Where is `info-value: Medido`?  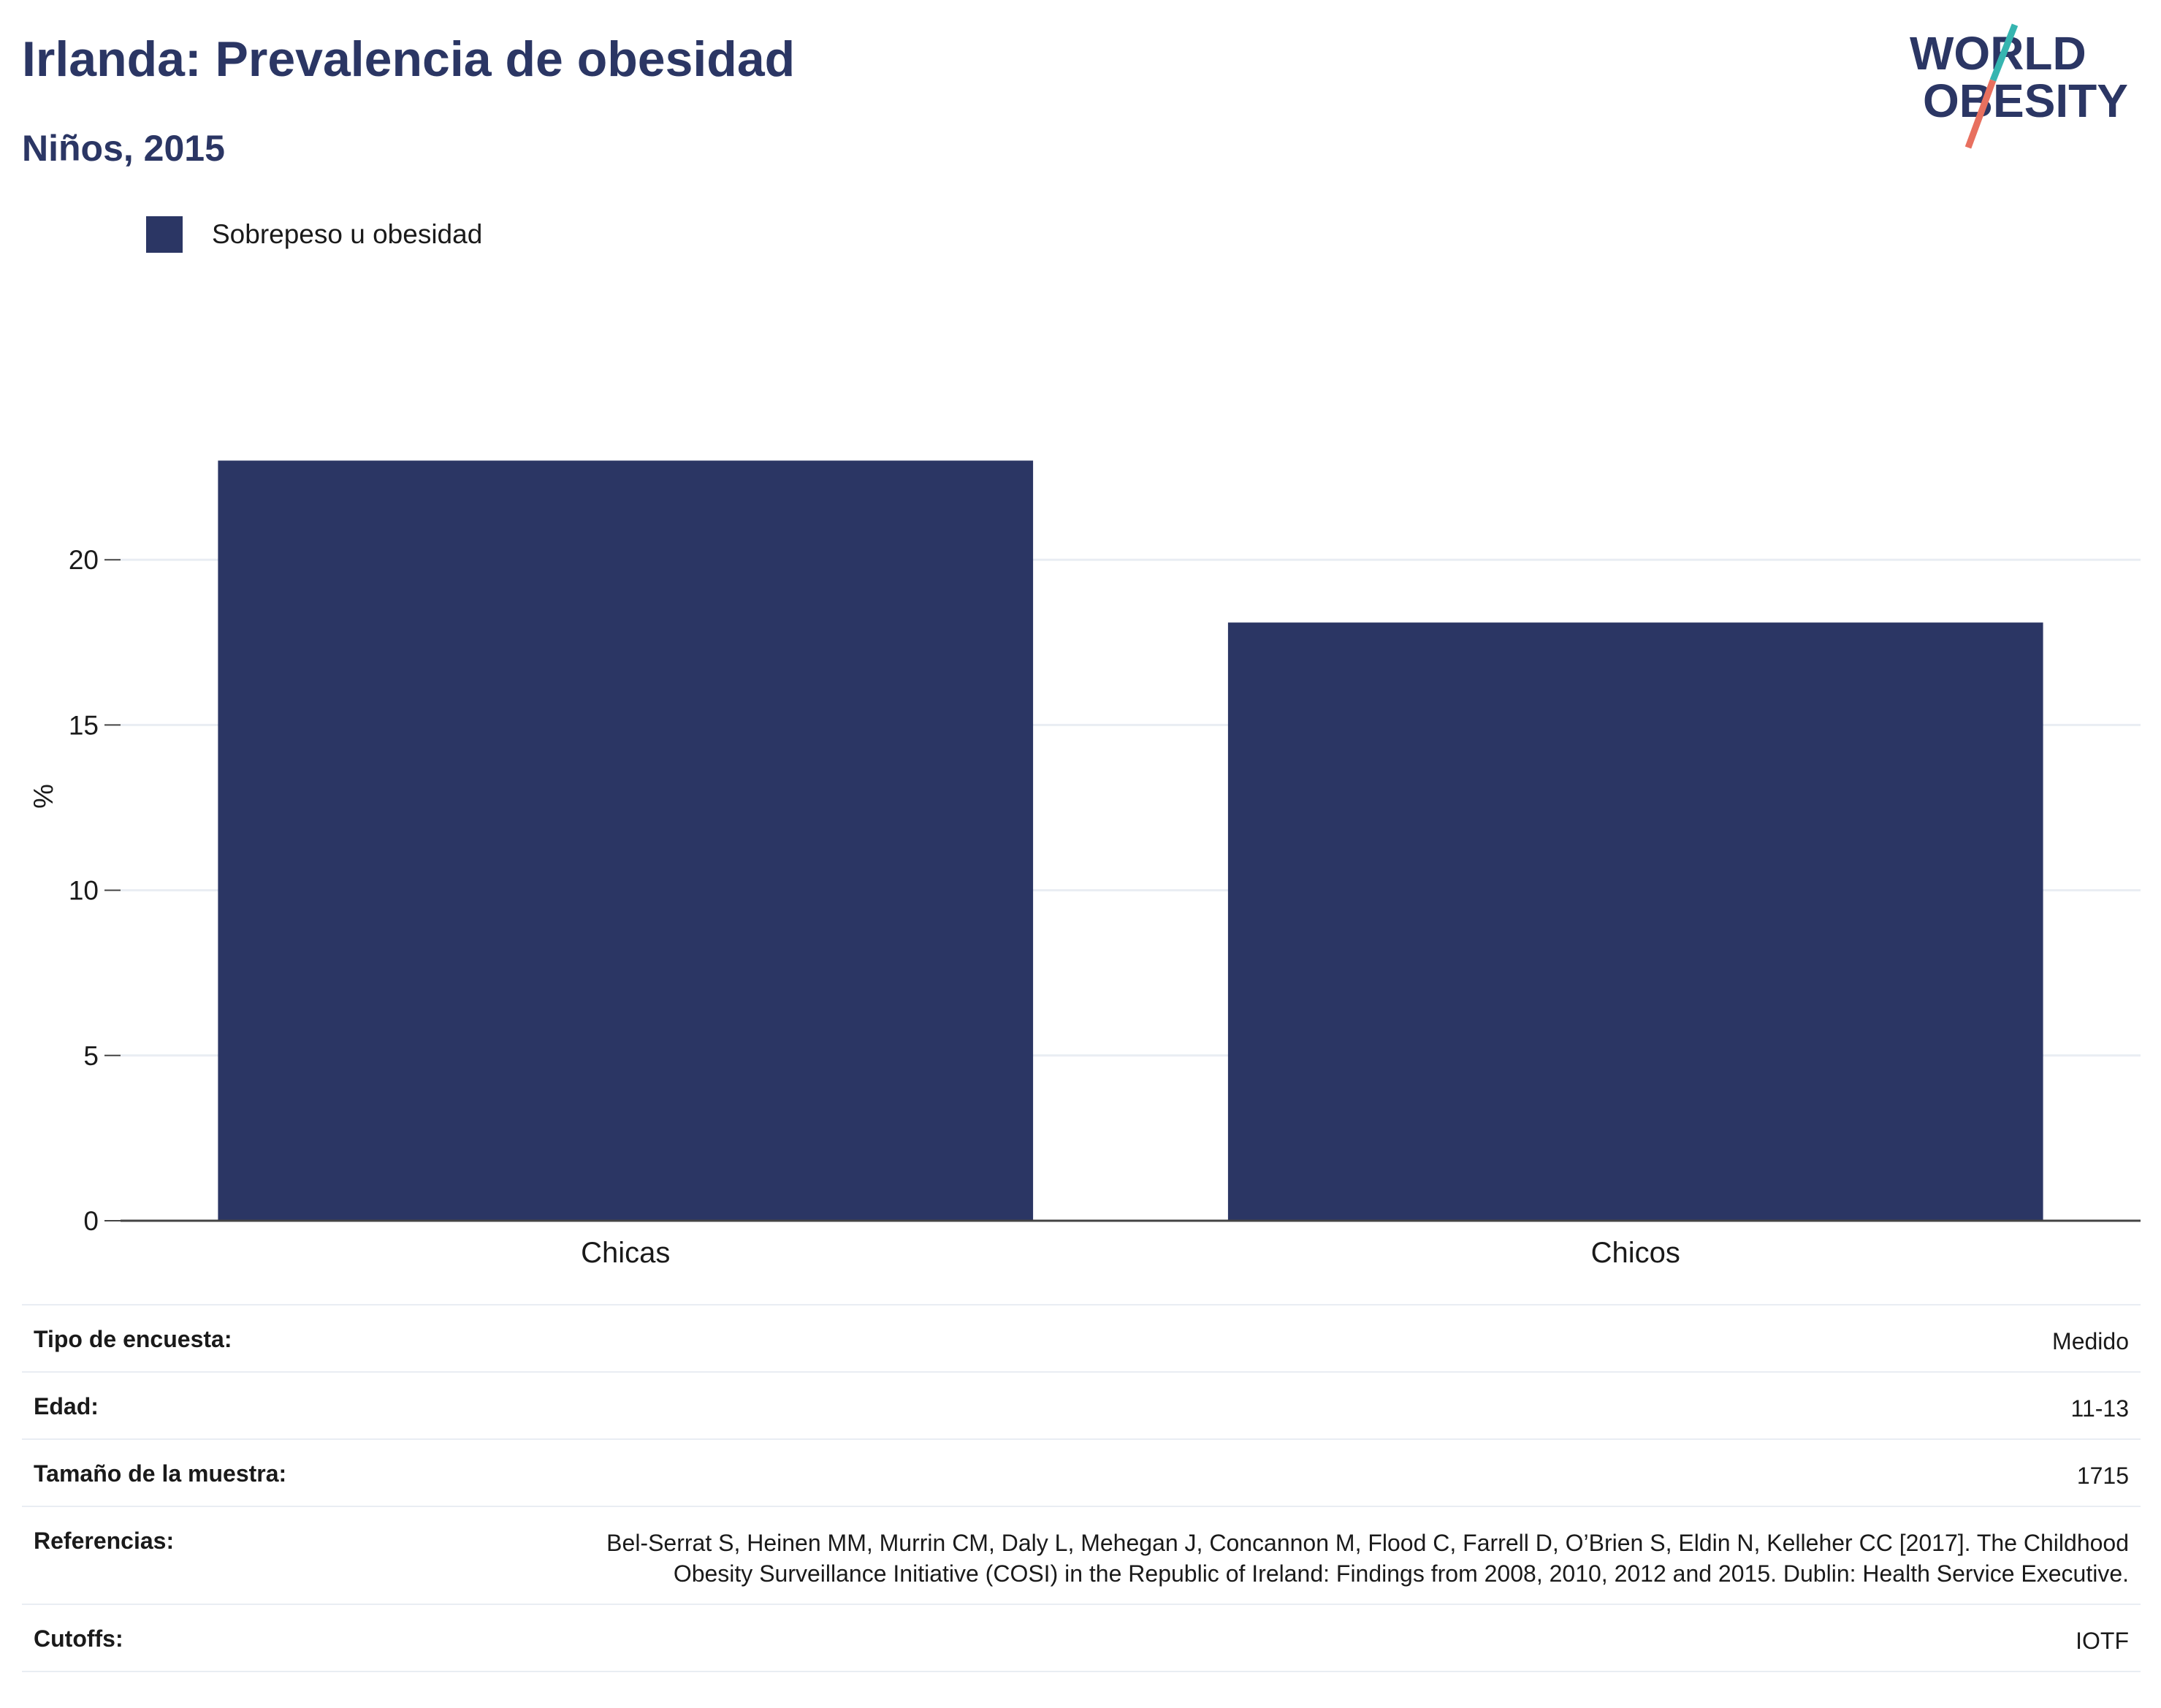
info-value: Medido is located at coordinates (2090, 1341).